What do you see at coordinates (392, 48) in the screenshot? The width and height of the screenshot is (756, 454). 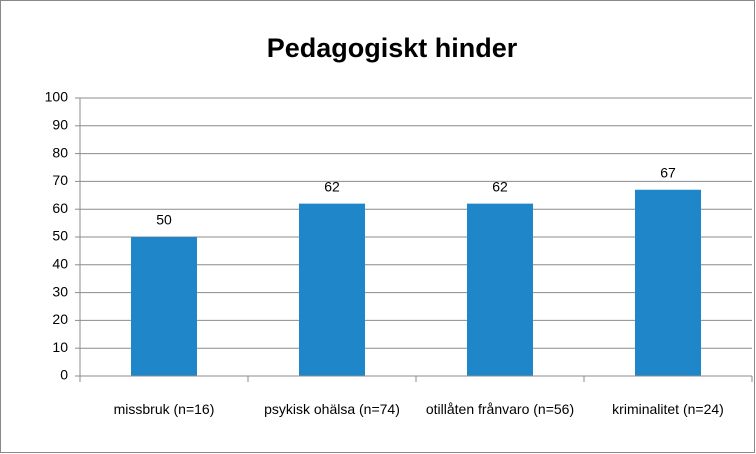 I see `chart-title: Pedagogiskt hinder` at bounding box center [392, 48].